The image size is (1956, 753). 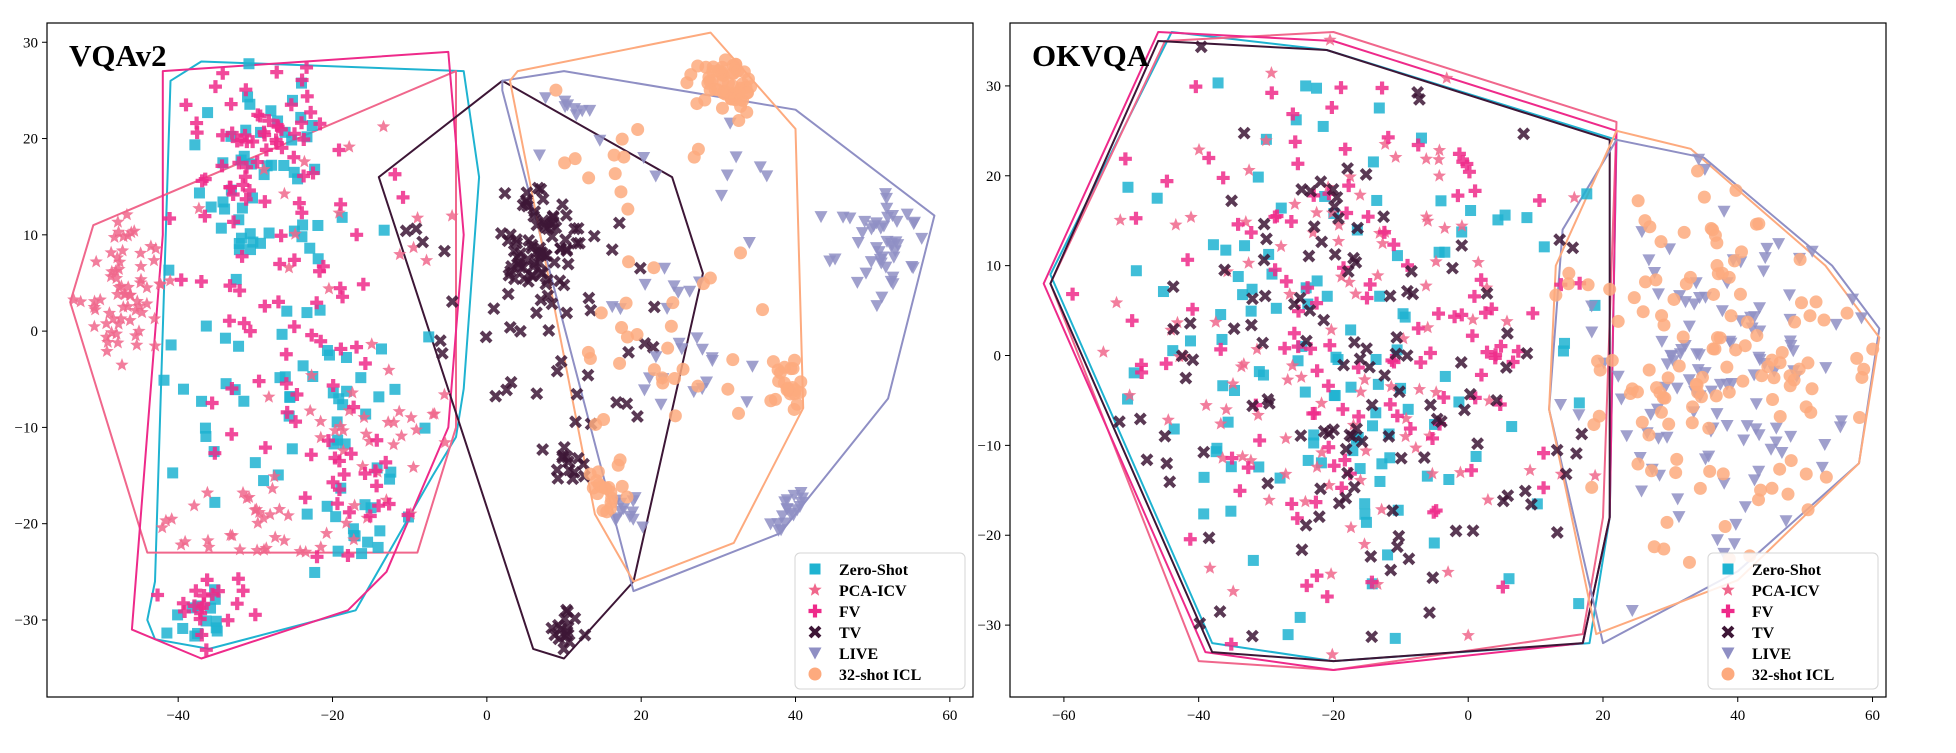 What do you see at coordinates (949, 716) in the screenshot?
I see `x-tick-label: 60` at bounding box center [949, 716].